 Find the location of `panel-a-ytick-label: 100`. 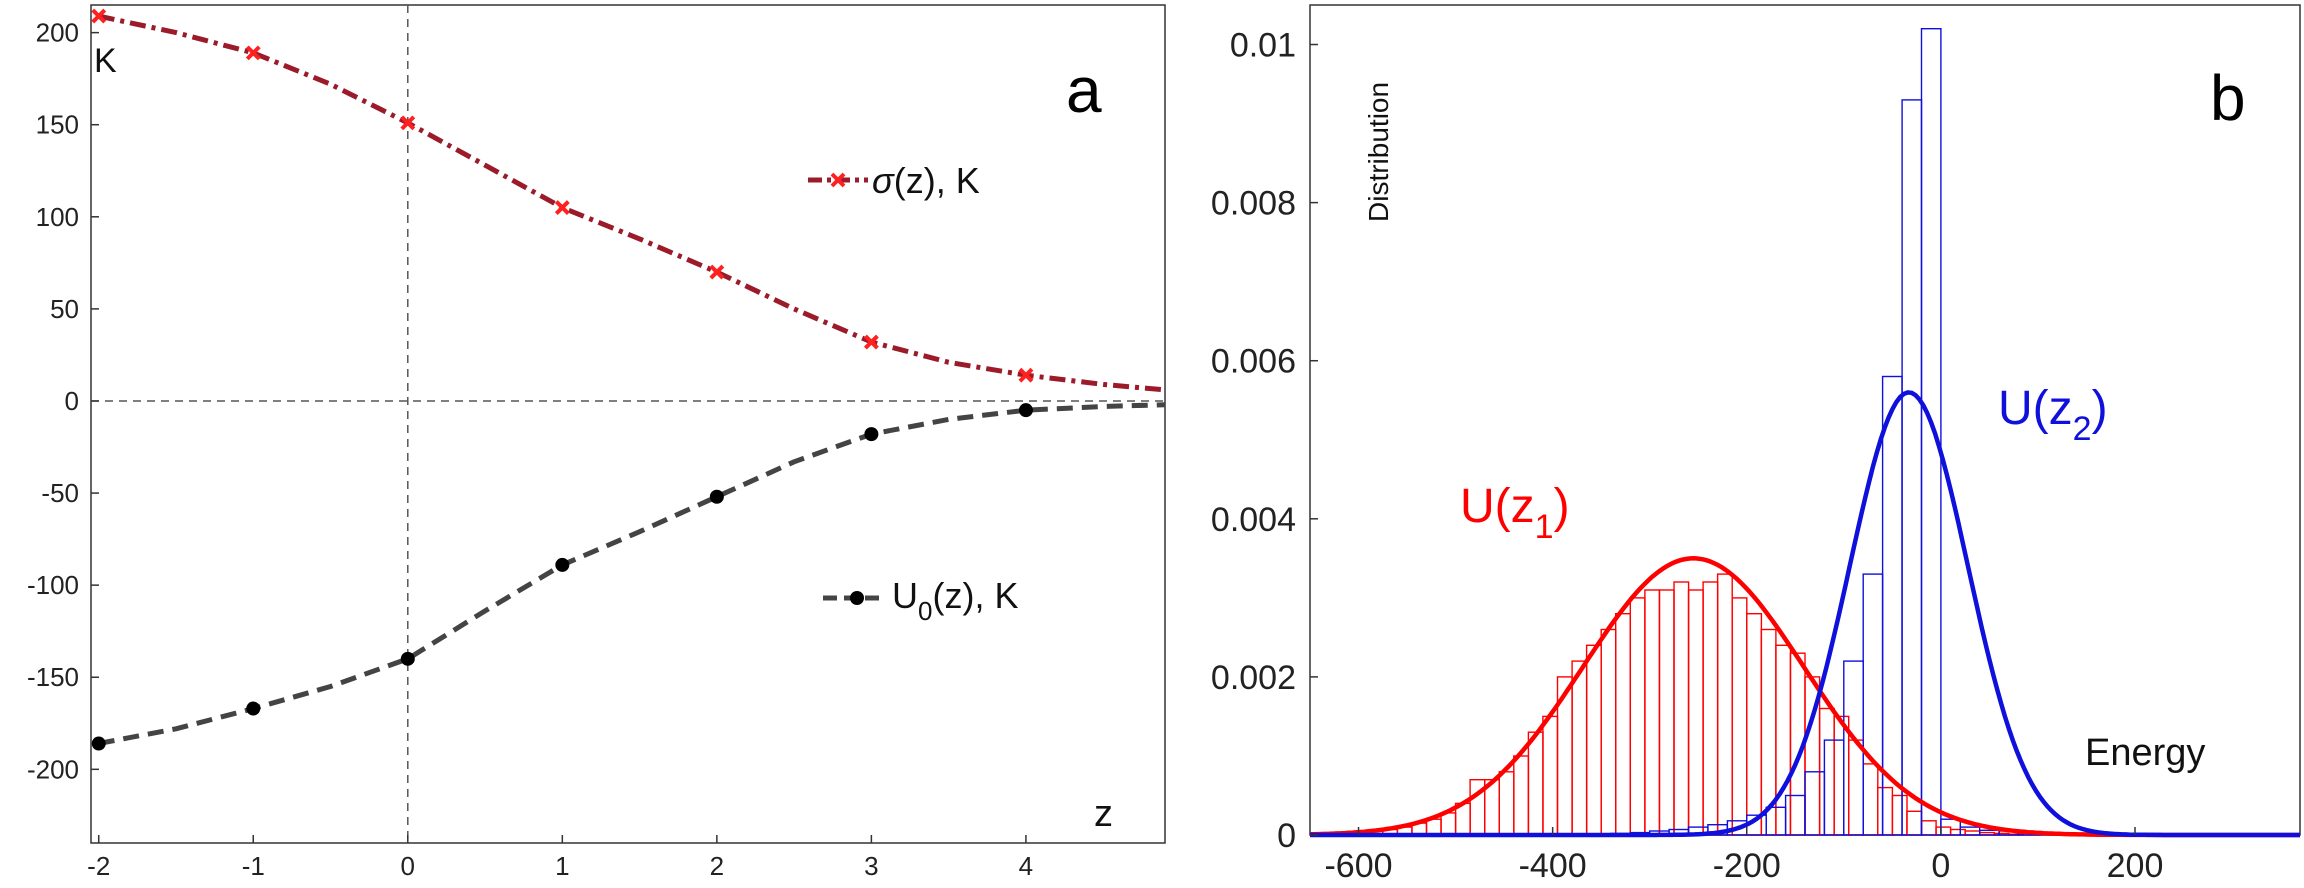

panel-a-ytick-label: 100 is located at coordinates (57, 217).